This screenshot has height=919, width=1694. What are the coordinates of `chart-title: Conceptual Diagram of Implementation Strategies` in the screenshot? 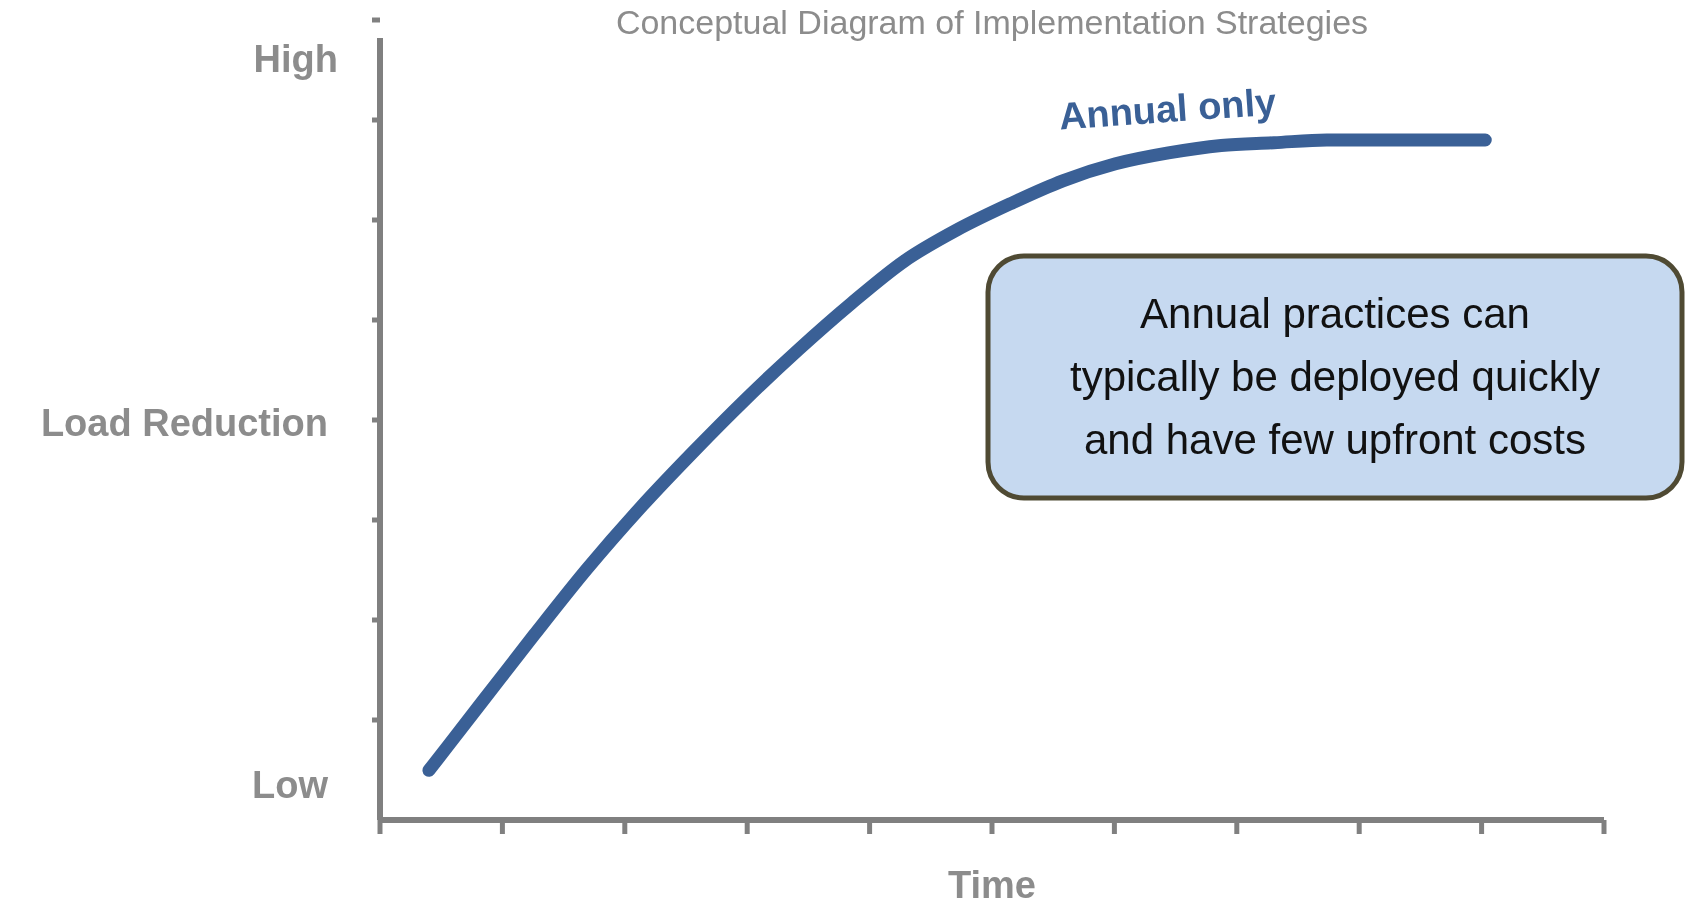 It's located at (992, 22).